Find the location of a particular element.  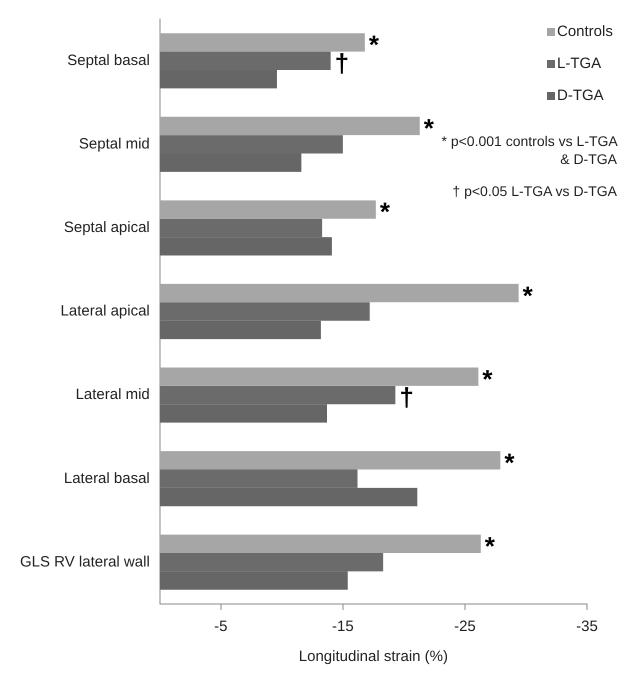

x-axis-title: Longitudinal strain (%) is located at coordinates (373, 657).